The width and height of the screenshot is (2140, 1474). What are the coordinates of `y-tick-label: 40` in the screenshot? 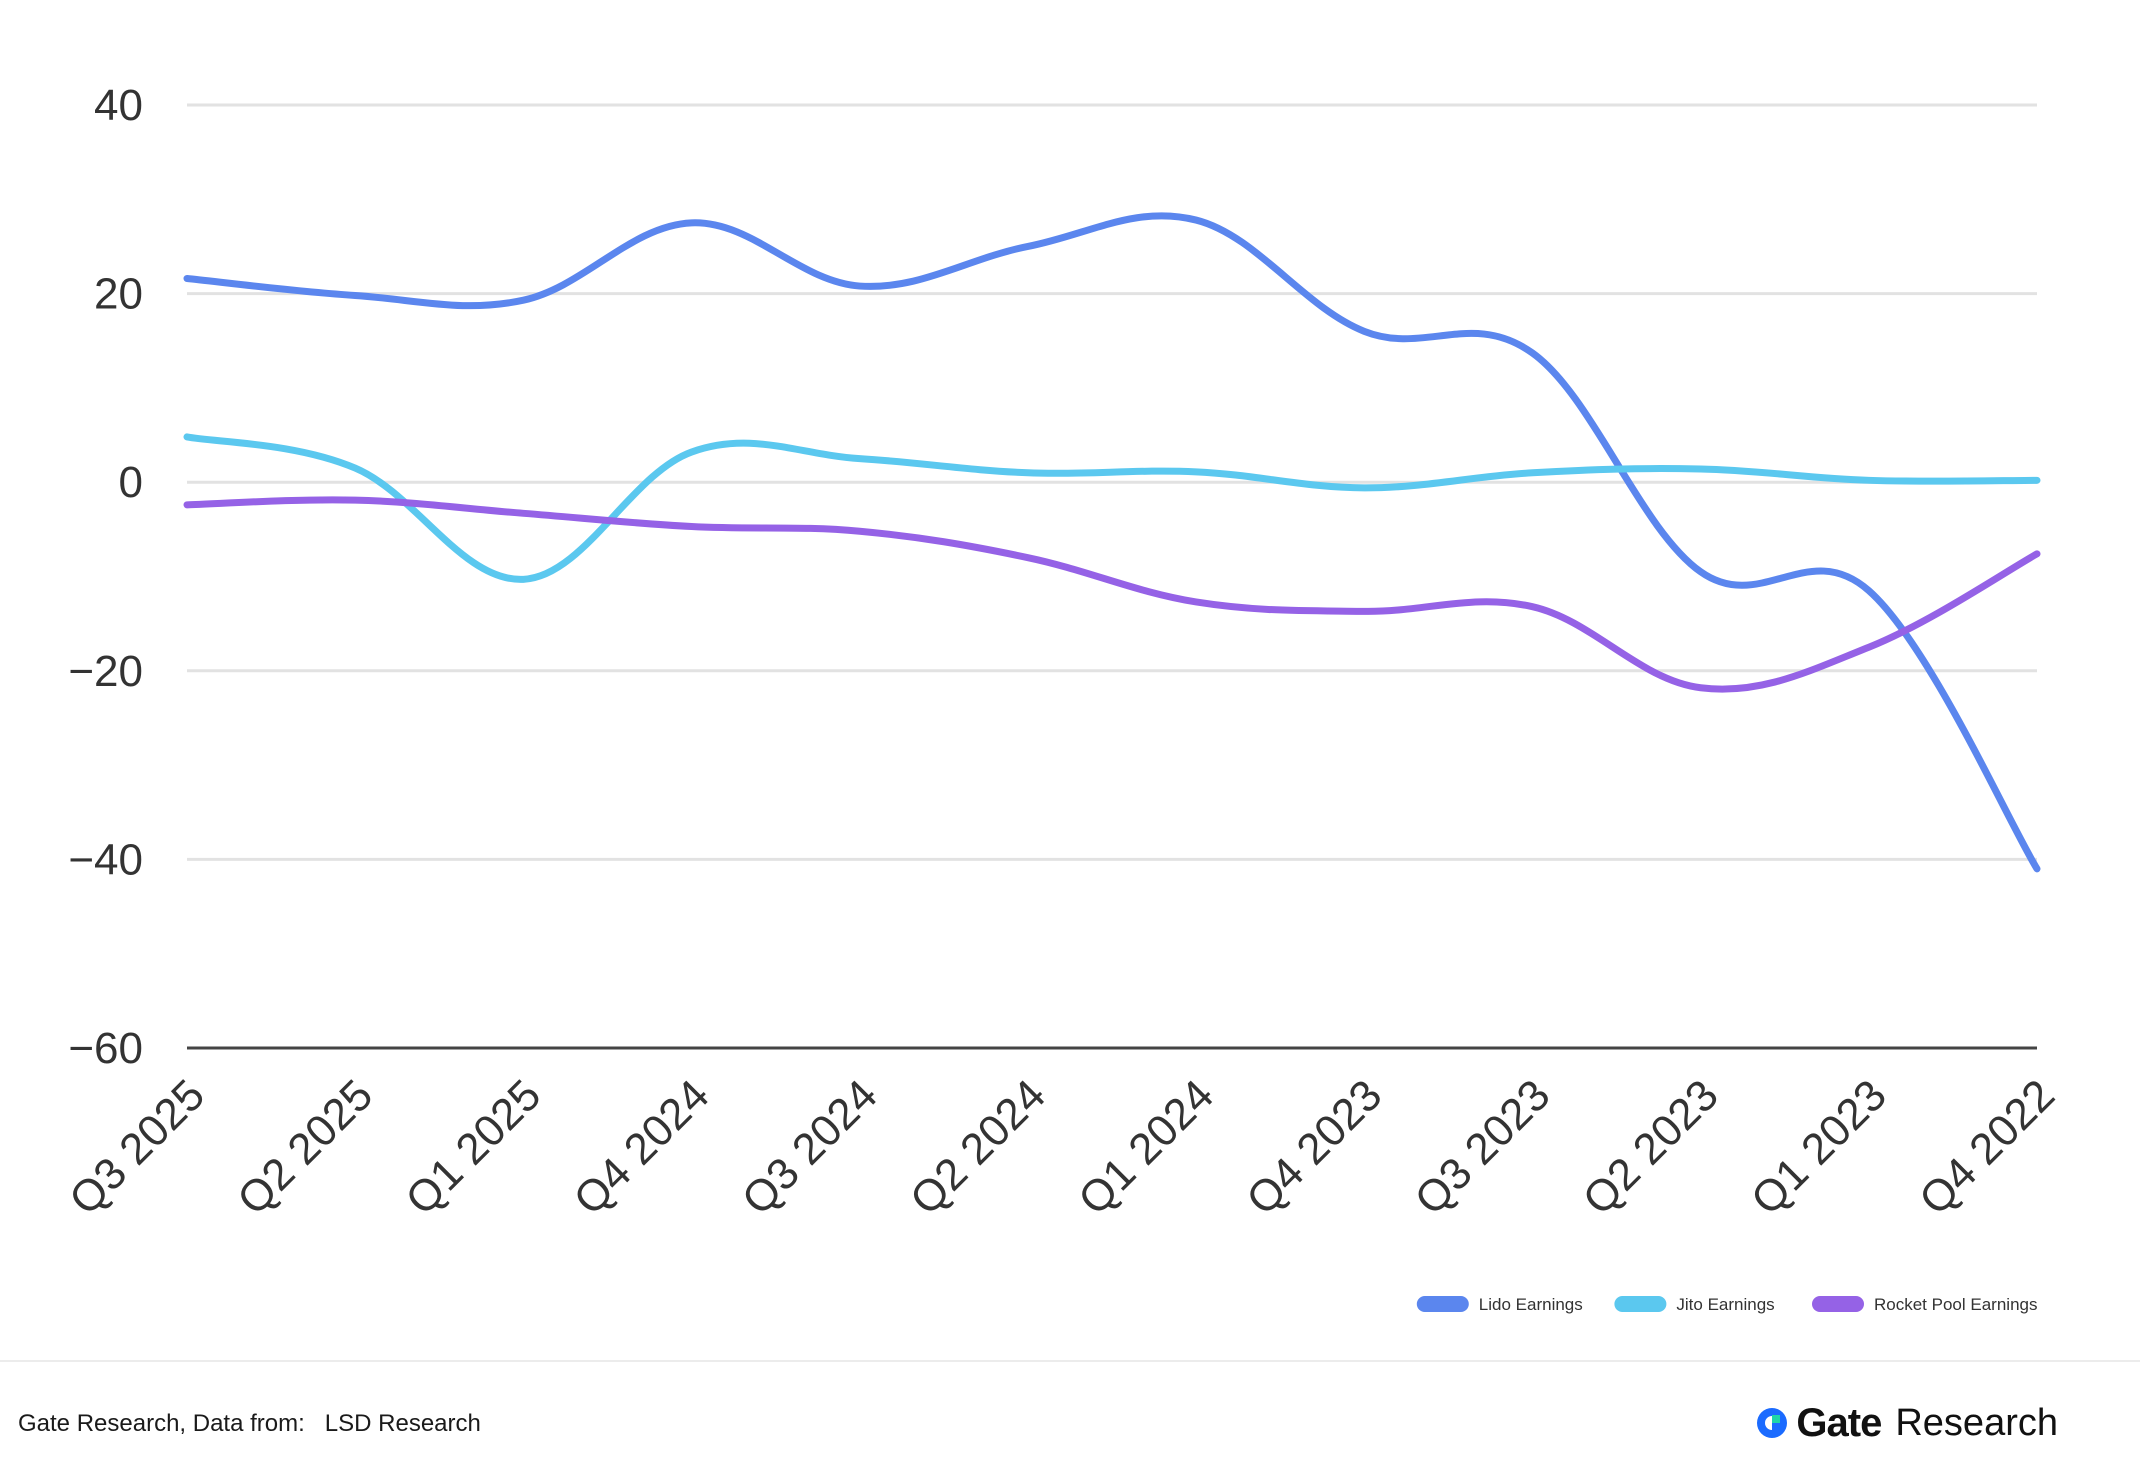 It's located at (118, 105).